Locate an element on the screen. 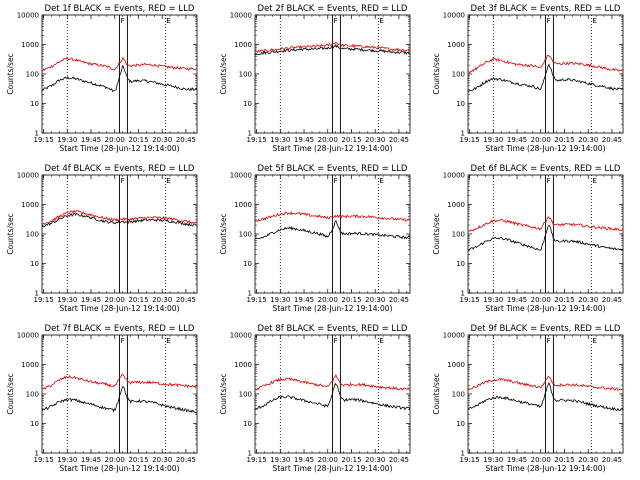 The image size is (640, 480). panel-title: Det 9f BLACK = Events, RED = LLD is located at coordinates (546, 329).